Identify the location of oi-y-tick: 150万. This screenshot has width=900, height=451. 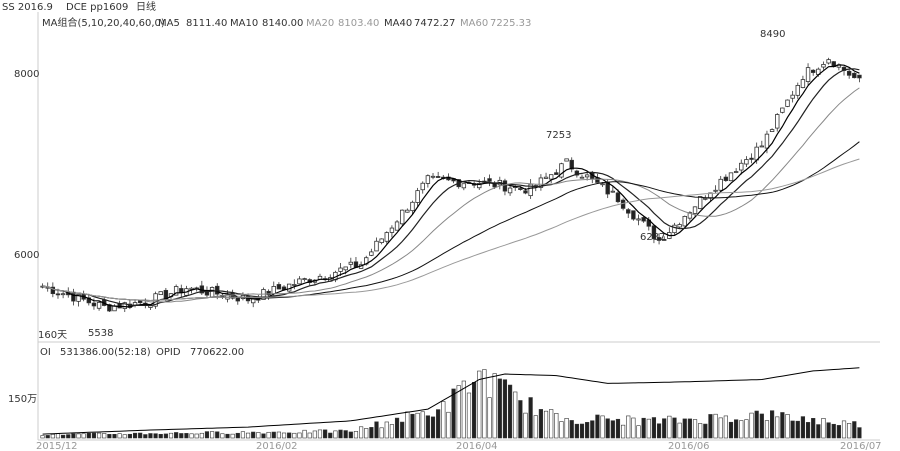
(22, 399).